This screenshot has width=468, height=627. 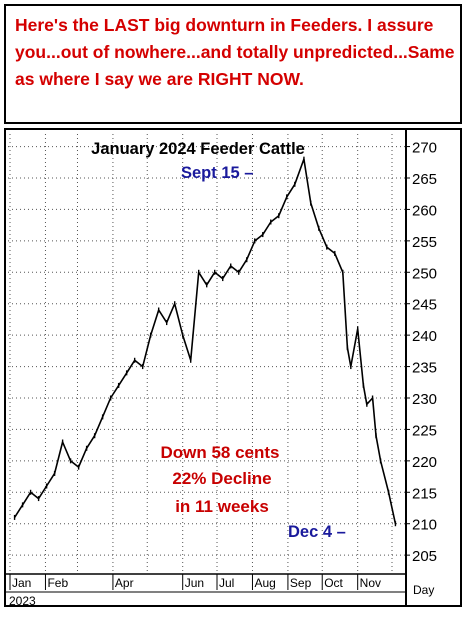 What do you see at coordinates (424, 399) in the screenshot?
I see `y-tick-label: 230` at bounding box center [424, 399].